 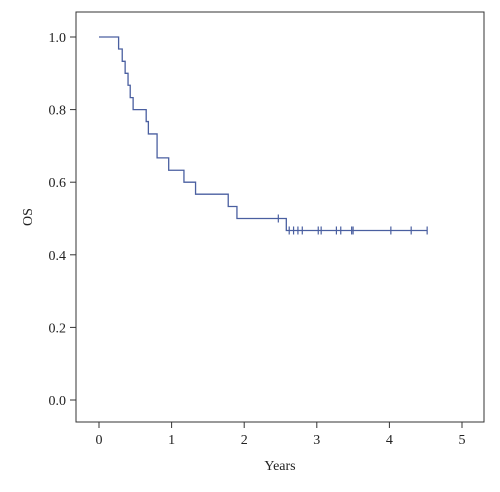 I want to click on x-axis: 0 1 2 3 4 5, so click(x=281, y=435).